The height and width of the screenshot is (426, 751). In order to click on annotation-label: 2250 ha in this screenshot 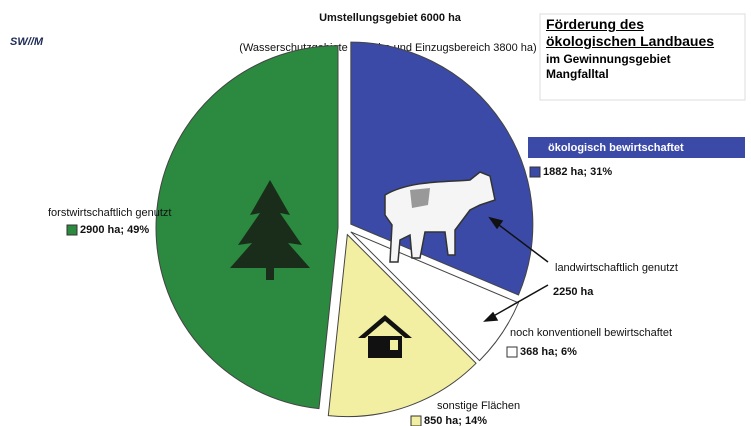, I will do `click(573, 292)`.